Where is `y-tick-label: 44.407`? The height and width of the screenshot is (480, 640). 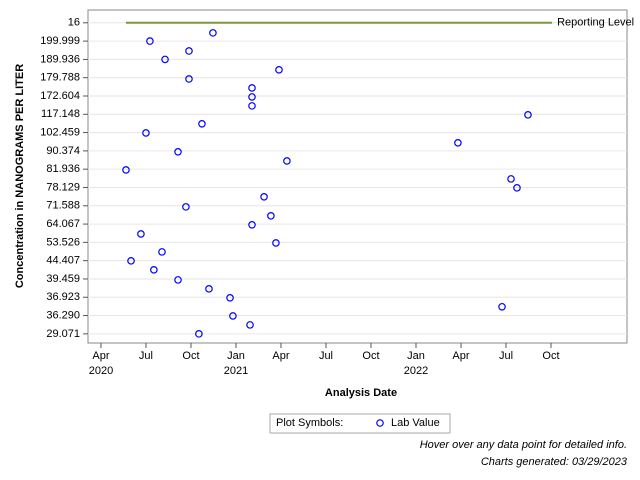 y-tick-label: 44.407 is located at coordinates (63, 261).